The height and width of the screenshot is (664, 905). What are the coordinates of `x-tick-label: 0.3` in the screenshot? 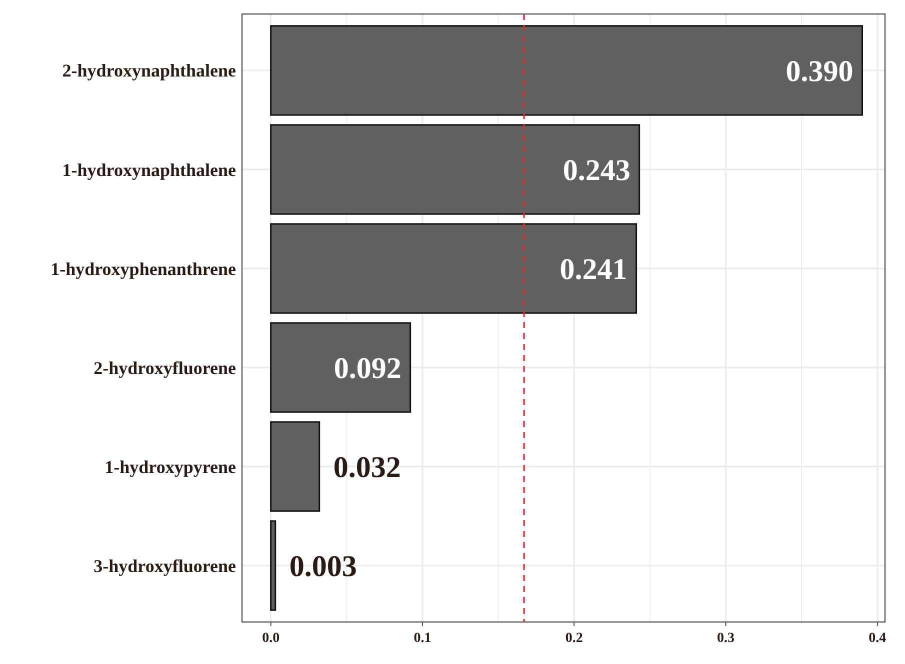 It's located at (726, 638).